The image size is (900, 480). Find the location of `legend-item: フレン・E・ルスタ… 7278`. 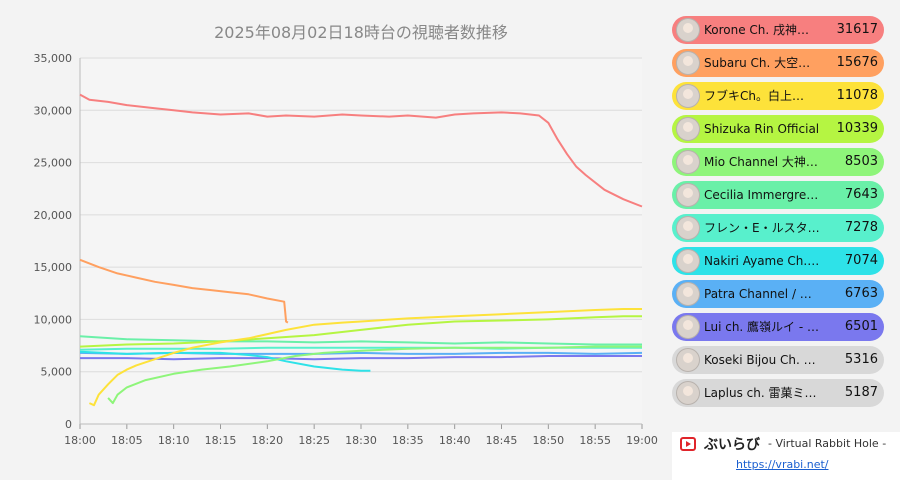

legend-item: フレン・E・ルスタ… 7278 is located at coordinates (778, 228).